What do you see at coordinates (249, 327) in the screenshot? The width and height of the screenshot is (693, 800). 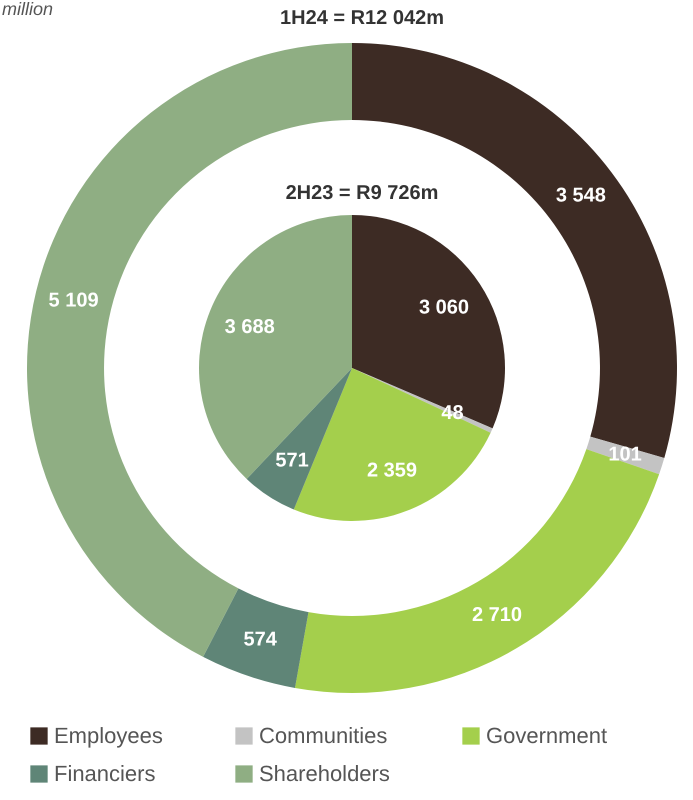 I see `data-label: 3 688` at bounding box center [249, 327].